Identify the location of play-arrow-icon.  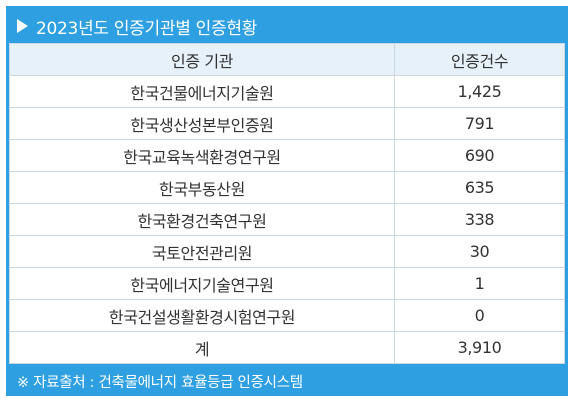
(22, 26).